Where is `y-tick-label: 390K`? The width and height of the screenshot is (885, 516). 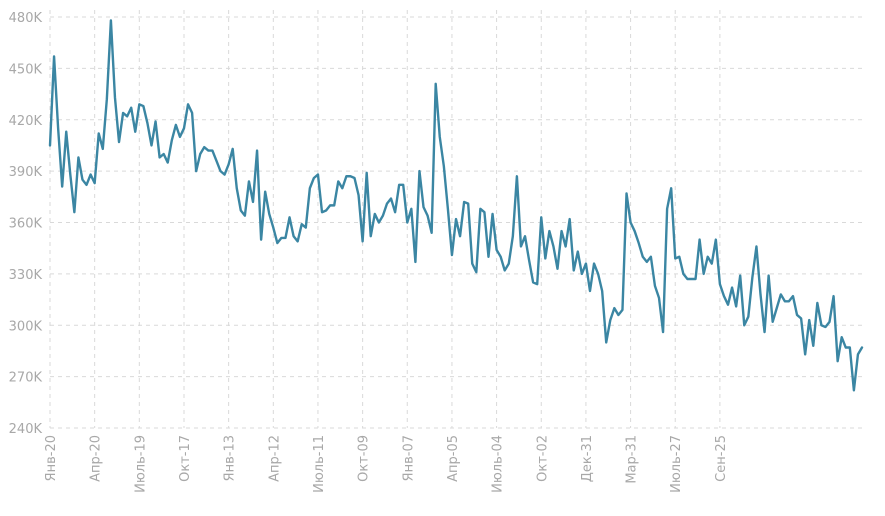 y-tick-label: 390K is located at coordinates (26, 172).